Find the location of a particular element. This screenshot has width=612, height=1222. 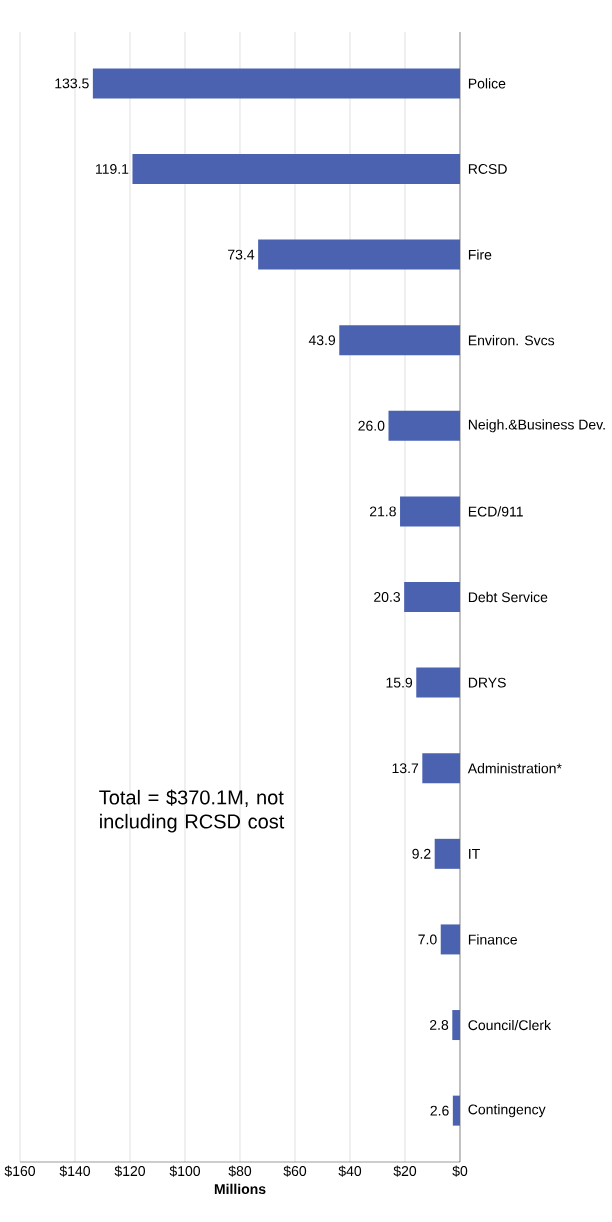

x-axis-title: Millions is located at coordinates (240, 1189).